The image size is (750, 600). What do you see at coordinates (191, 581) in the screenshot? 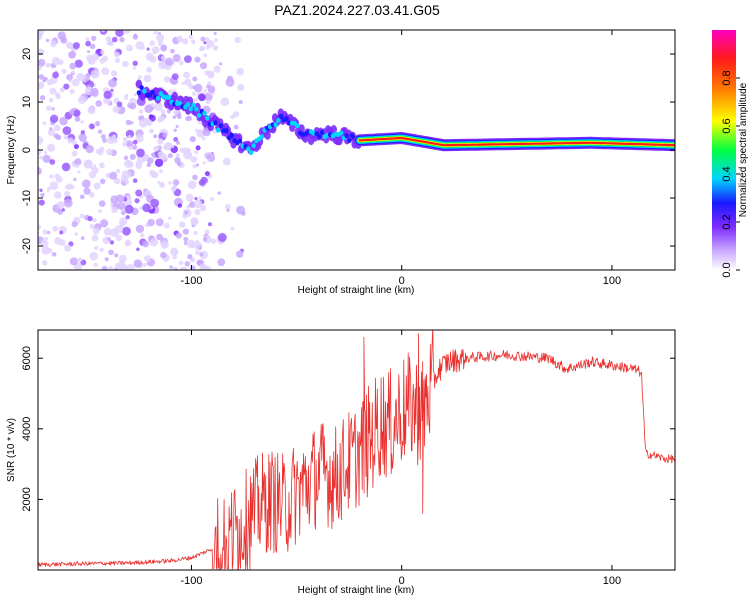
I see `snr-xtick-label: -100` at bounding box center [191, 581].